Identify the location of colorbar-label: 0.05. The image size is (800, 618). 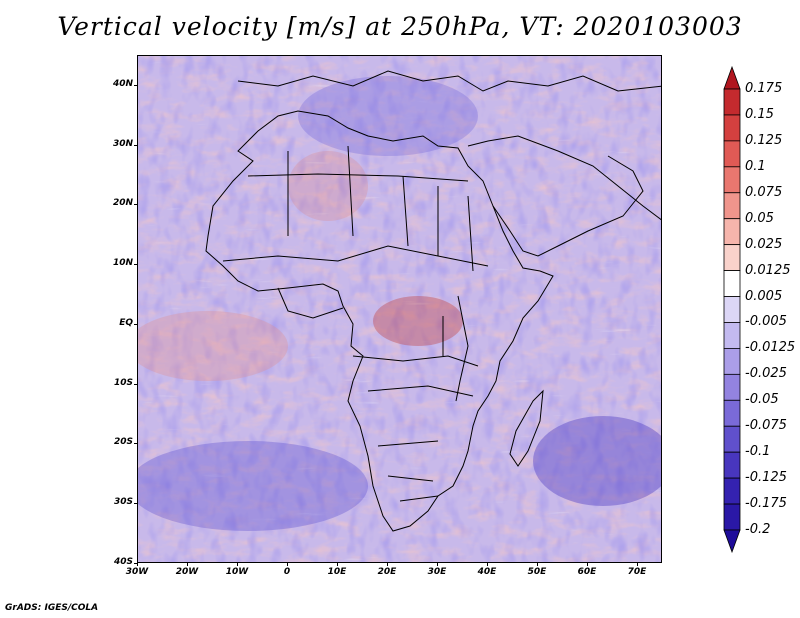
(759, 218).